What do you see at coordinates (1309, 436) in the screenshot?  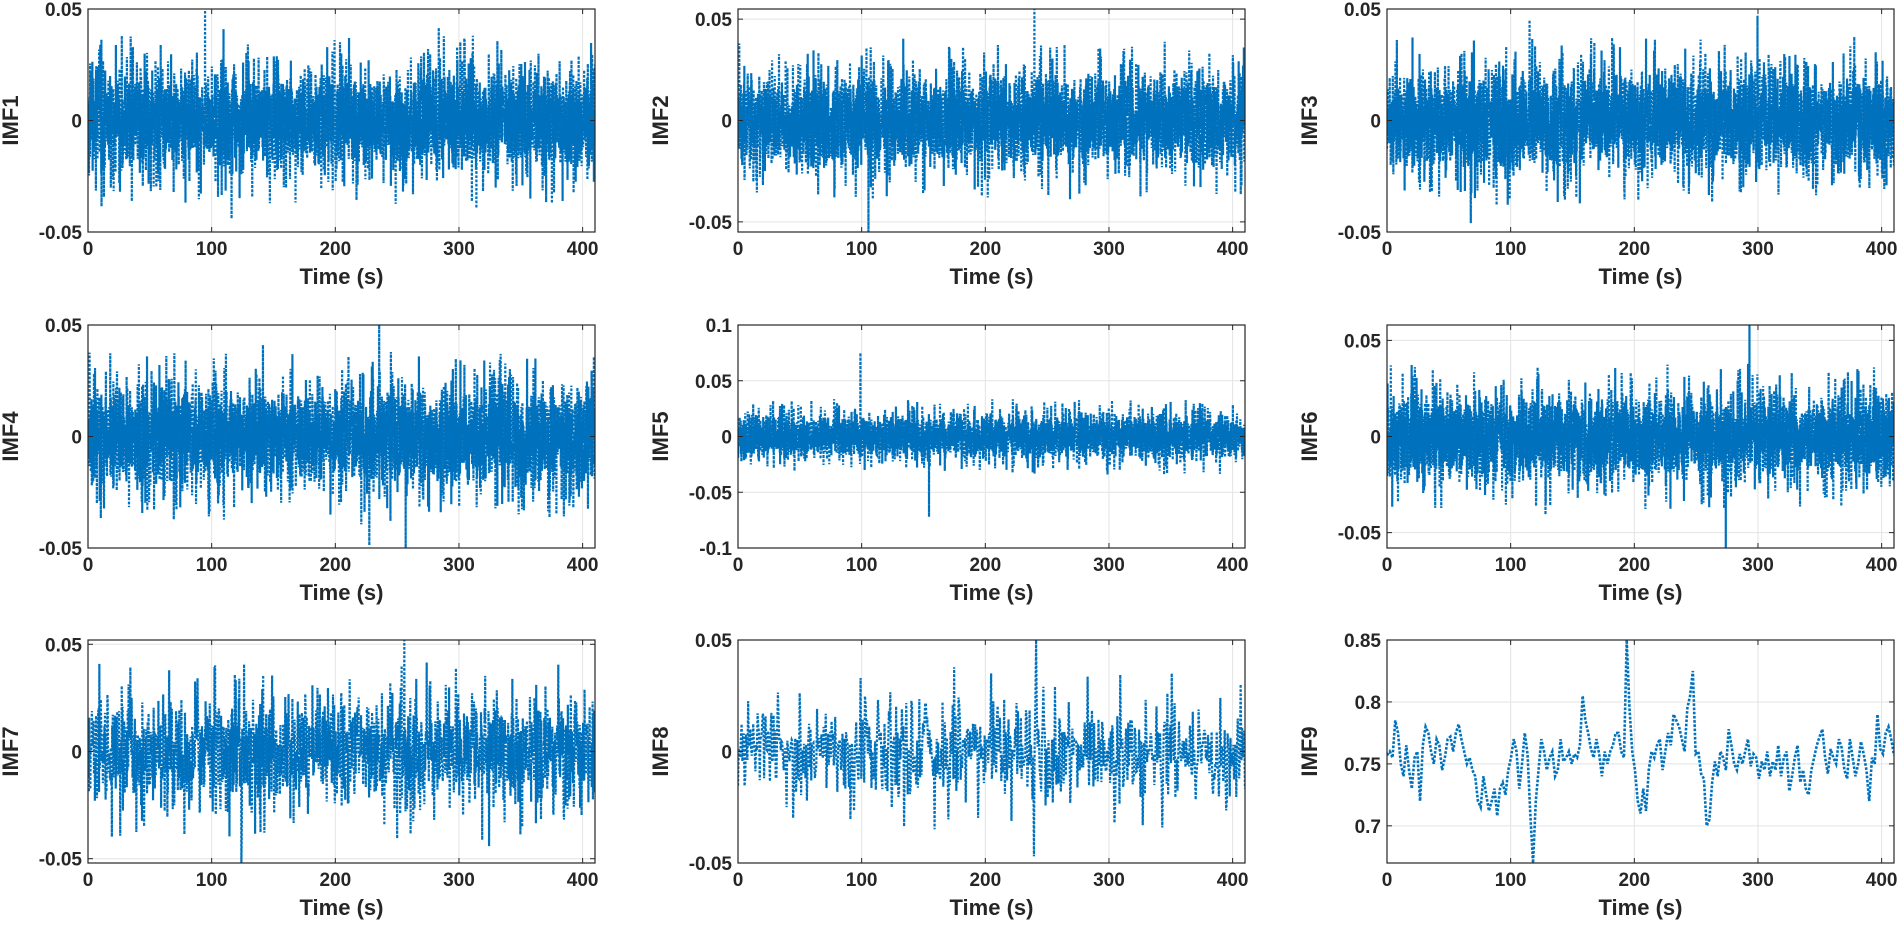 I see `y-axis-label: IMF6` at bounding box center [1309, 436].